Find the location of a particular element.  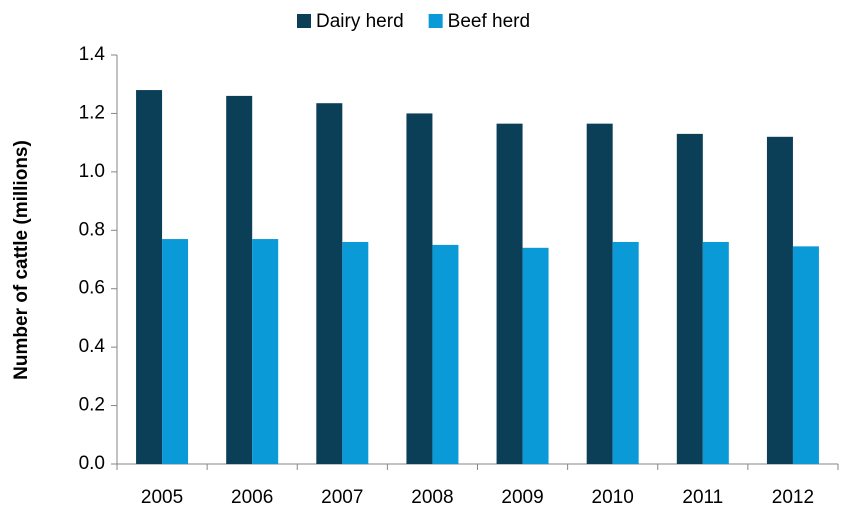

y-tick-label: 0.4 is located at coordinates (92, 346).